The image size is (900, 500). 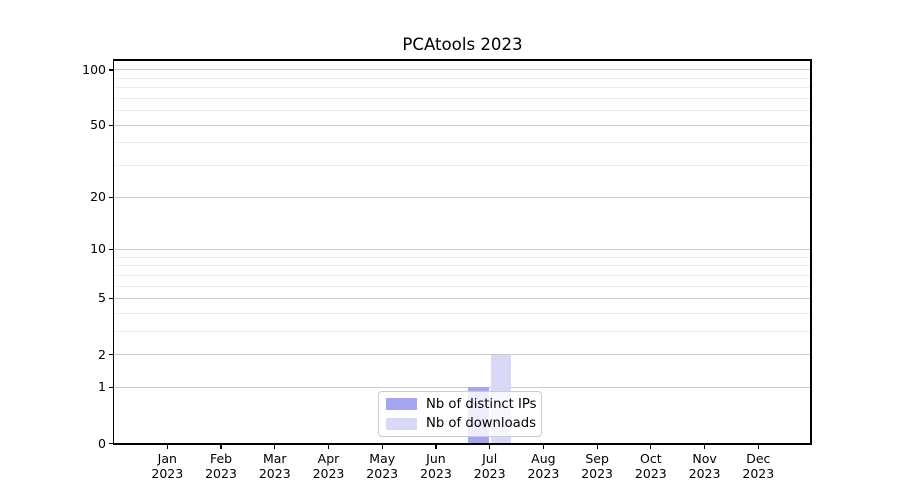 What do you see at coordinates (651, 447) in the screenshot?
I see `x-tick-mark-oct` at bounding box center [651, 447].